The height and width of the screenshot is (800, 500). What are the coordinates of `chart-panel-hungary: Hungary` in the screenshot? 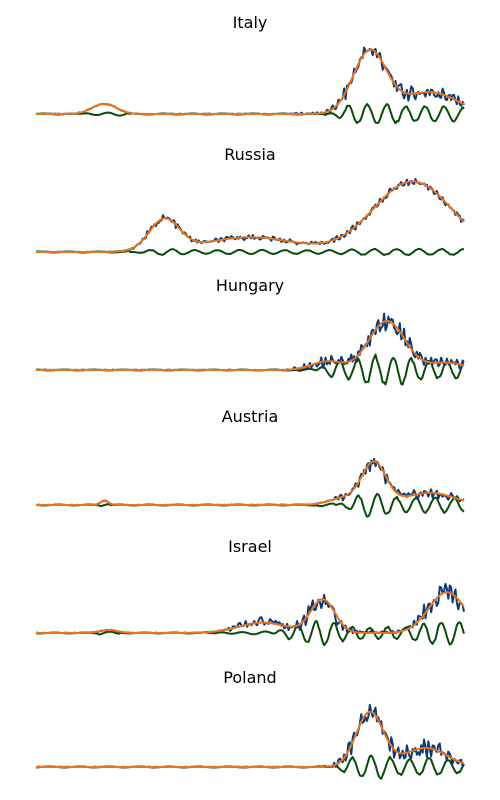 It's located at (250, 331).